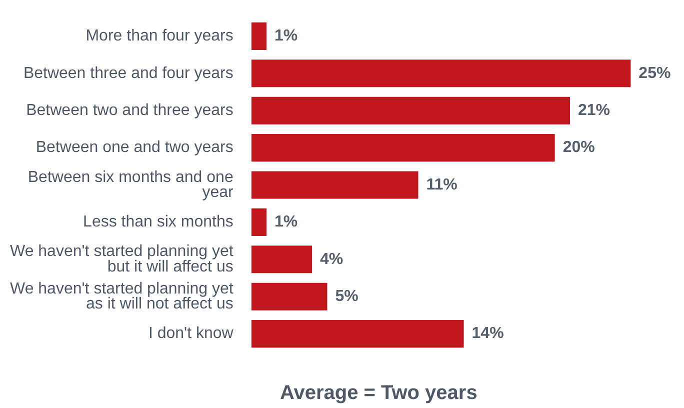 The height and width of the screenshot is (408, 684). I want to click on data-label: 14%, so click(488, 333).